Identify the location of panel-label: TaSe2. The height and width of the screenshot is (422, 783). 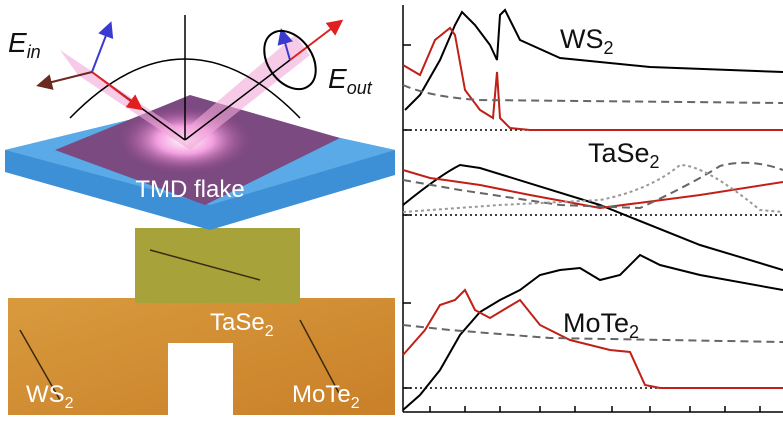
(624, 155).